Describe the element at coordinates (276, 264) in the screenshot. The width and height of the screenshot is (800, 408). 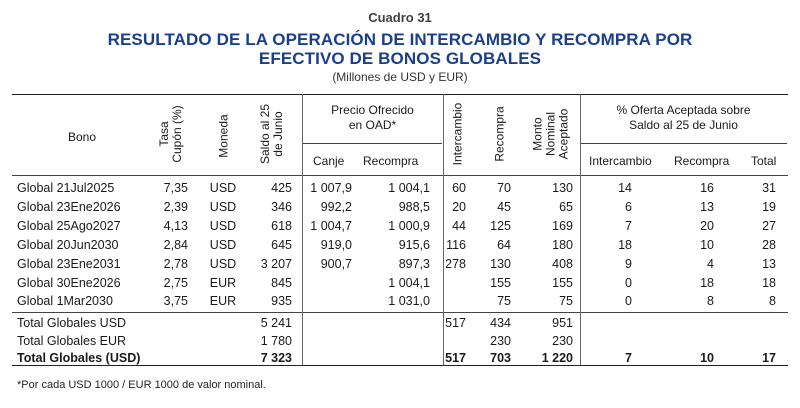
I see `row-5-saldo: 3 207` at that location.